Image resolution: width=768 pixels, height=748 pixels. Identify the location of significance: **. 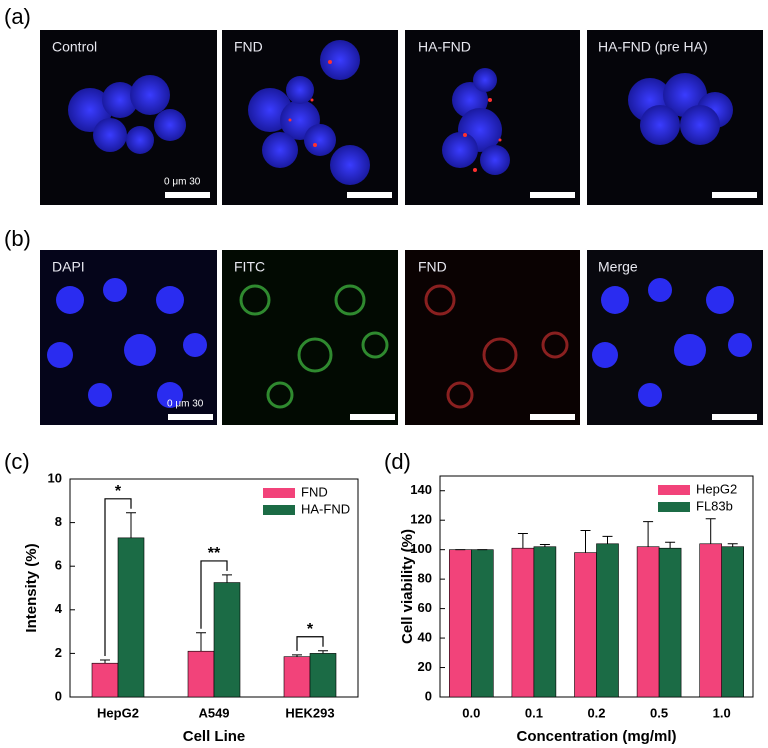
(214, 553).